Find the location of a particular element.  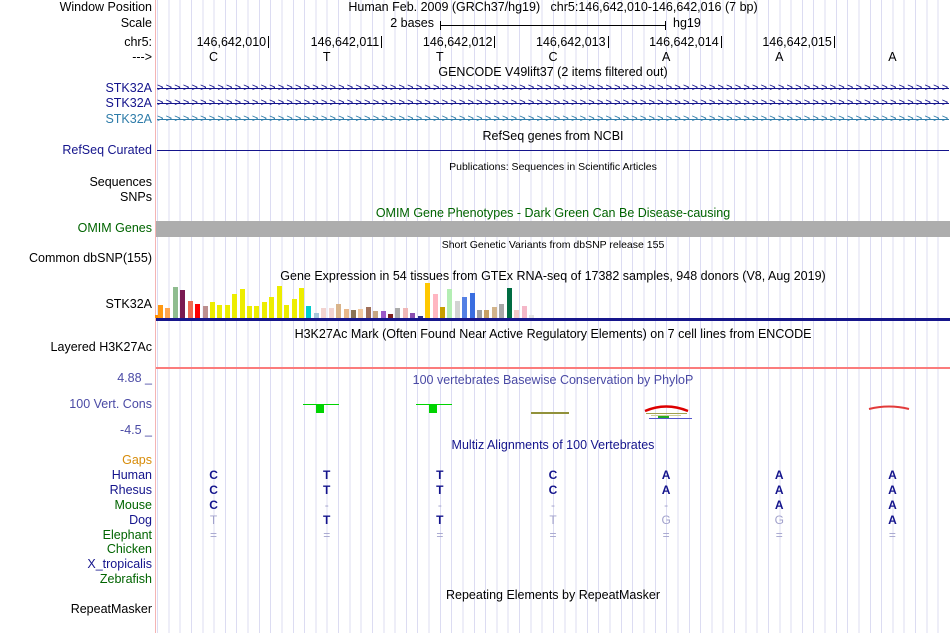

scale-value: 2 bases is located at coordinates (412, 23).